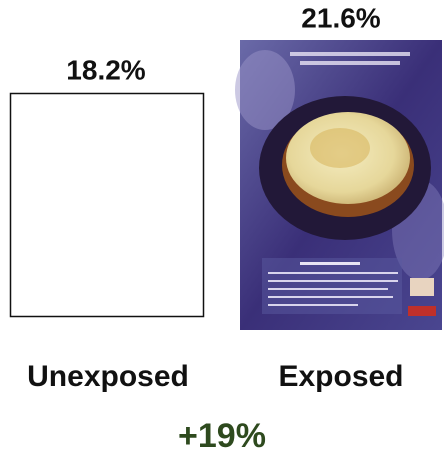 The image size is (444, 456). I want to click on category-label: Exposed, so click(340, 376).